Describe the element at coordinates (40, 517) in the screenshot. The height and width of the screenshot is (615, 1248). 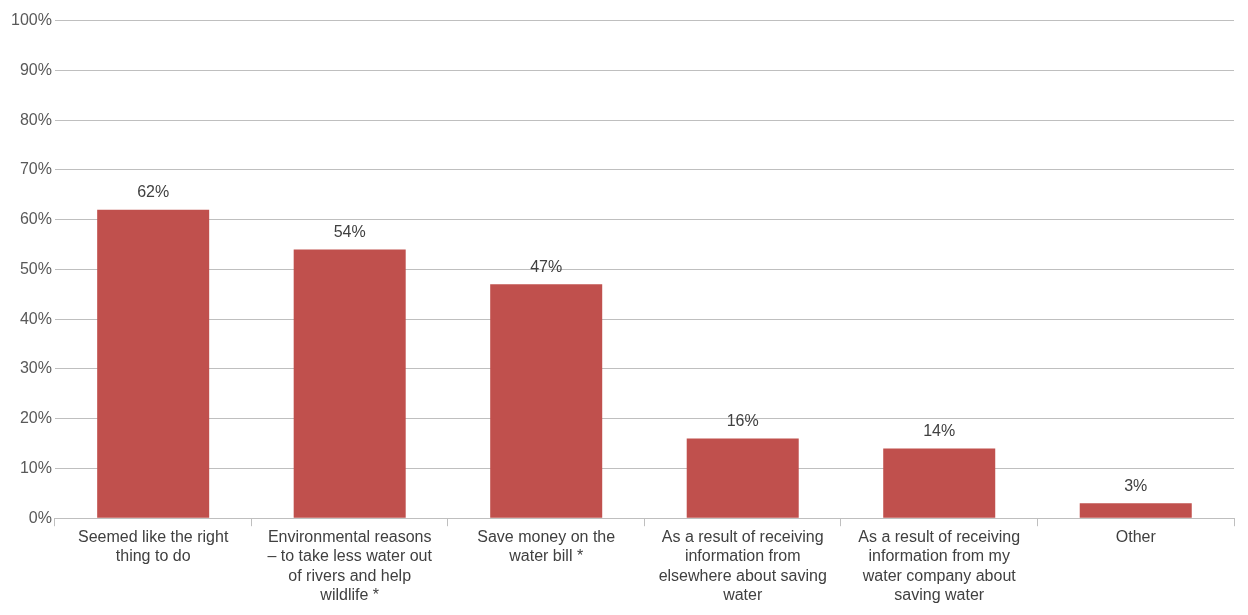
I see `y-tick-label: 0%` at that location.